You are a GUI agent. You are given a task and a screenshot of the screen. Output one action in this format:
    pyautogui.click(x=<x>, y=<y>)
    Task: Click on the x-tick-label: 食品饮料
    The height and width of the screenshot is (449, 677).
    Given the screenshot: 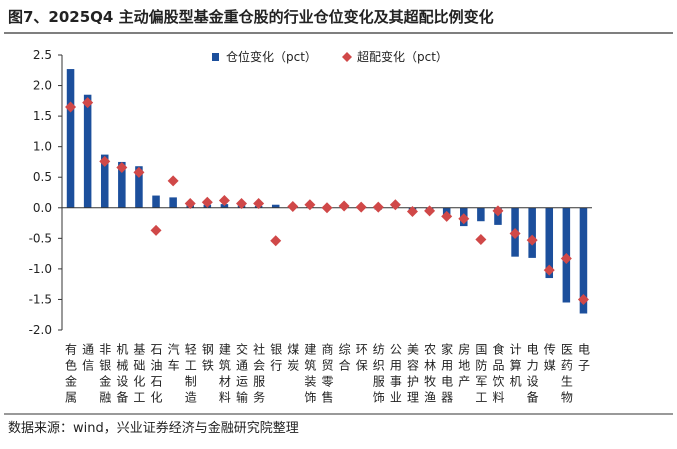 What is the action you would take?
    pyautogui.click(x=498, y=374)
    